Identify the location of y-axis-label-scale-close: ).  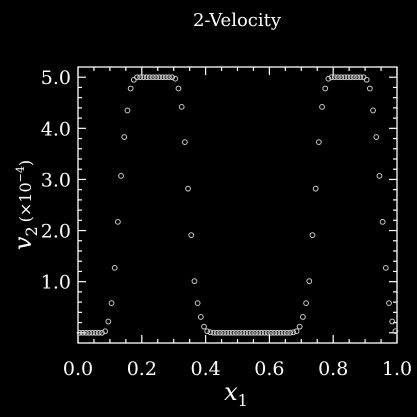
(25, 163).